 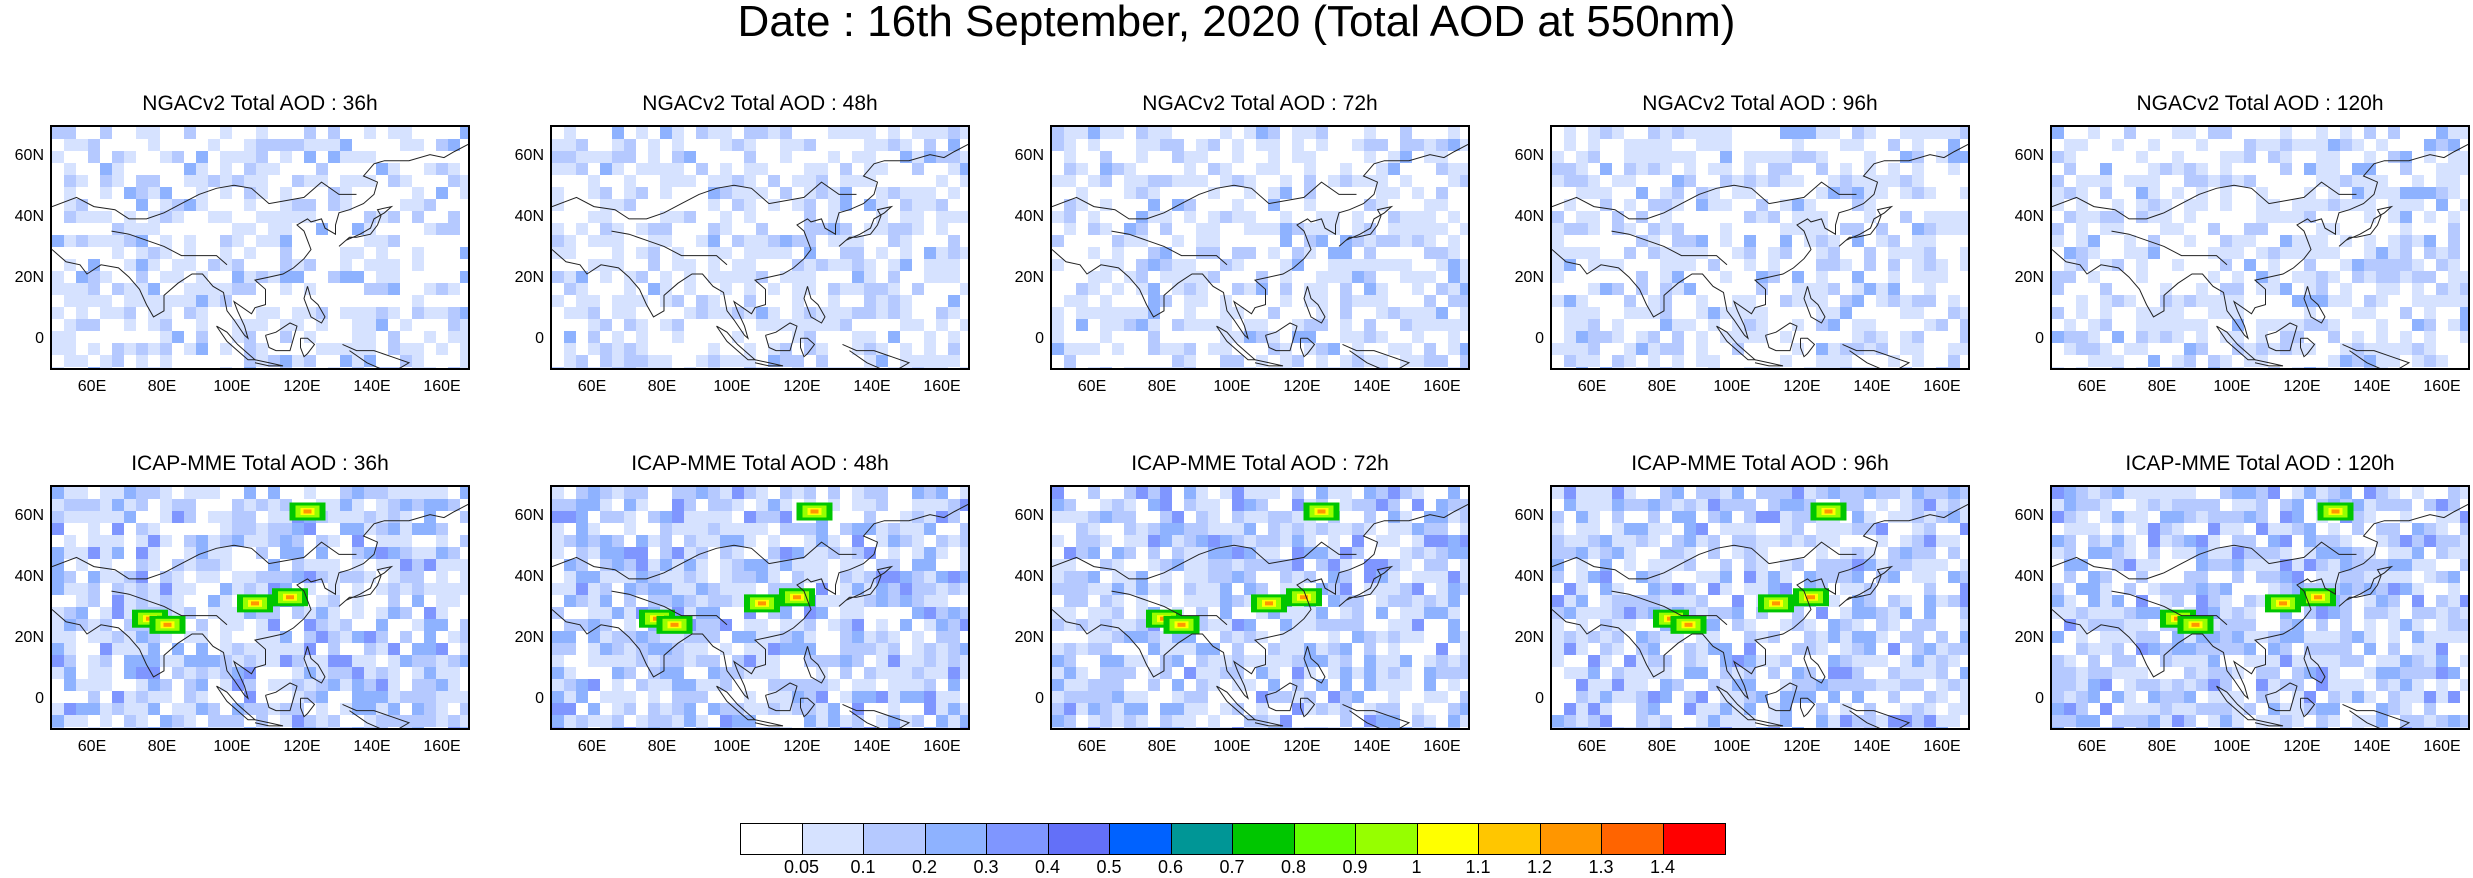 What do you see at coordinates (1760, 464) in the screenshot?
I see `panel-title: ICAP-MME Total AOD : 96h` at bounding box center [1760, 464].